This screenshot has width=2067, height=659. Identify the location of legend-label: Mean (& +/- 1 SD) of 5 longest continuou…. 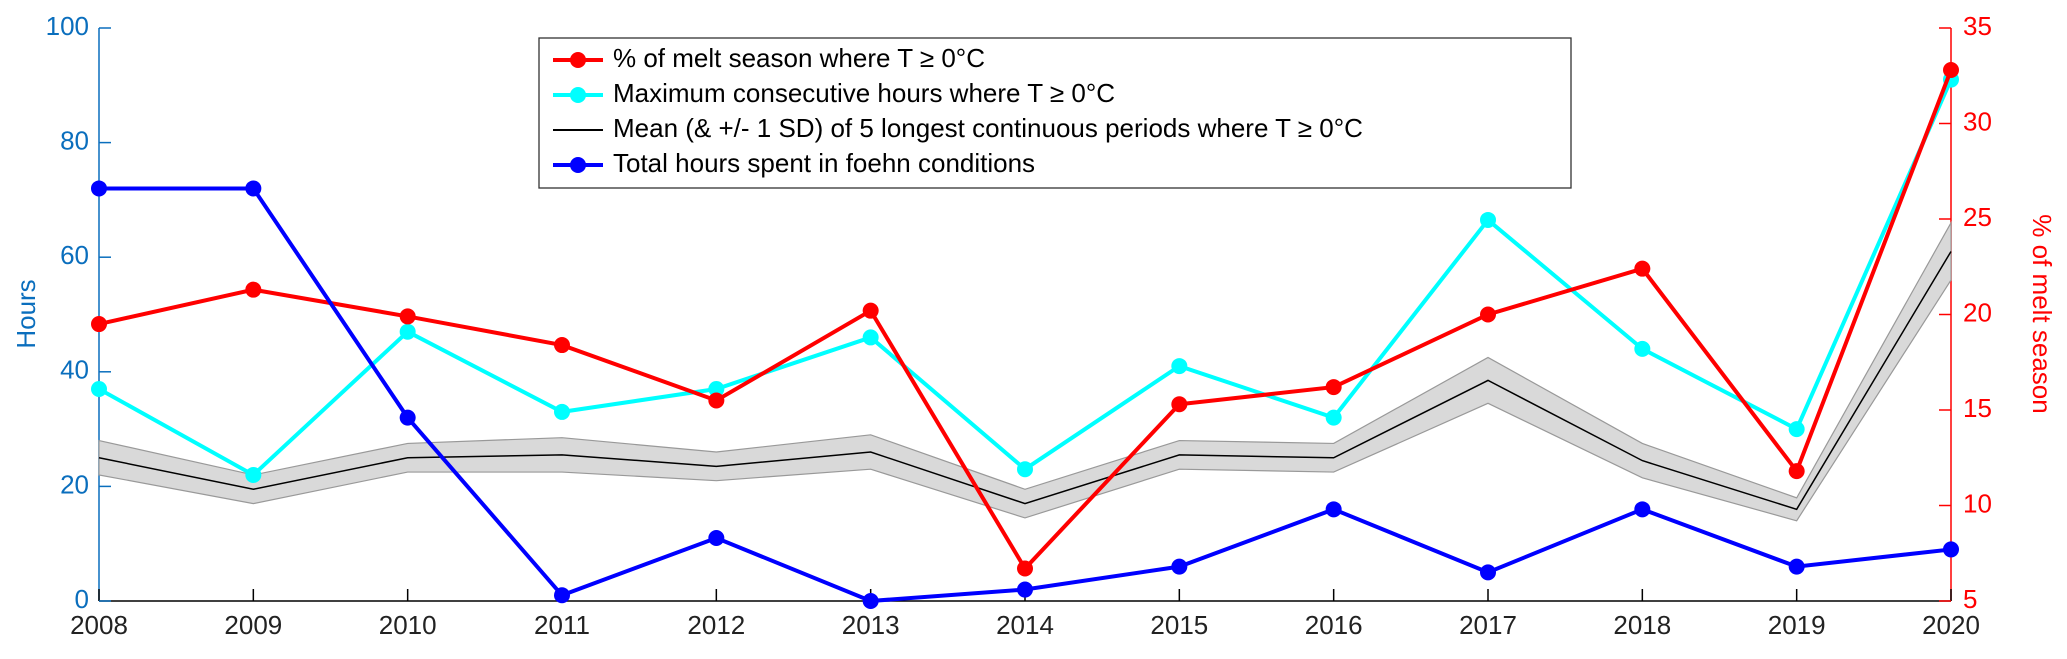
(988, 128).